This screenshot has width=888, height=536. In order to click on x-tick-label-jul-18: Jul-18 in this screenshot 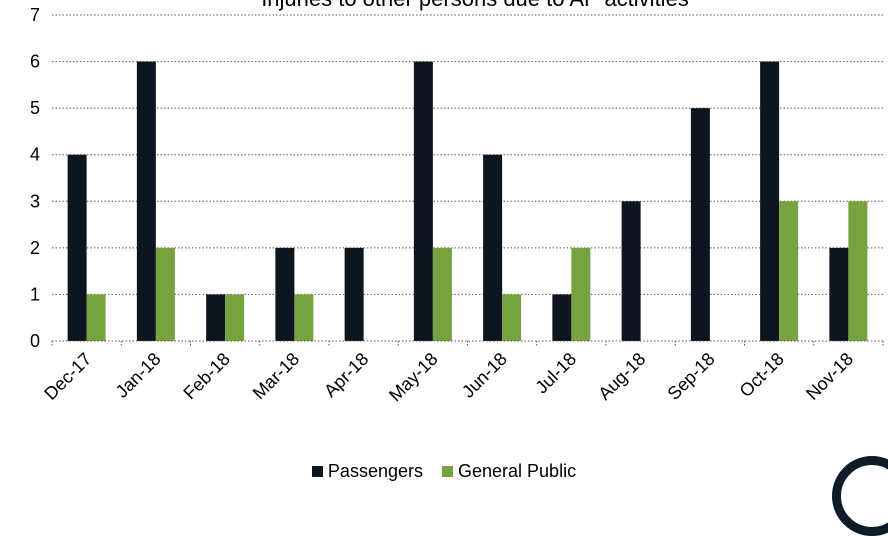, I will do `click(555, 373)`.